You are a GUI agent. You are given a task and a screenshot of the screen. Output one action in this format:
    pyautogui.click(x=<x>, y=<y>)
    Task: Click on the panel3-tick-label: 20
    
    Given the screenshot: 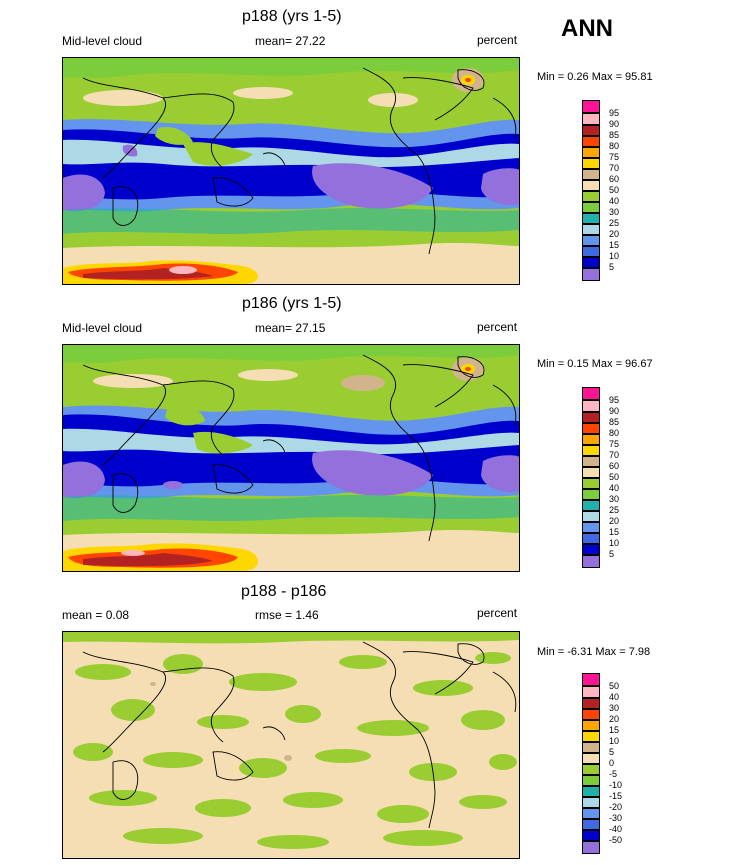 What is the action you would take?
    pyautogui.click(x=614, y=719)
    